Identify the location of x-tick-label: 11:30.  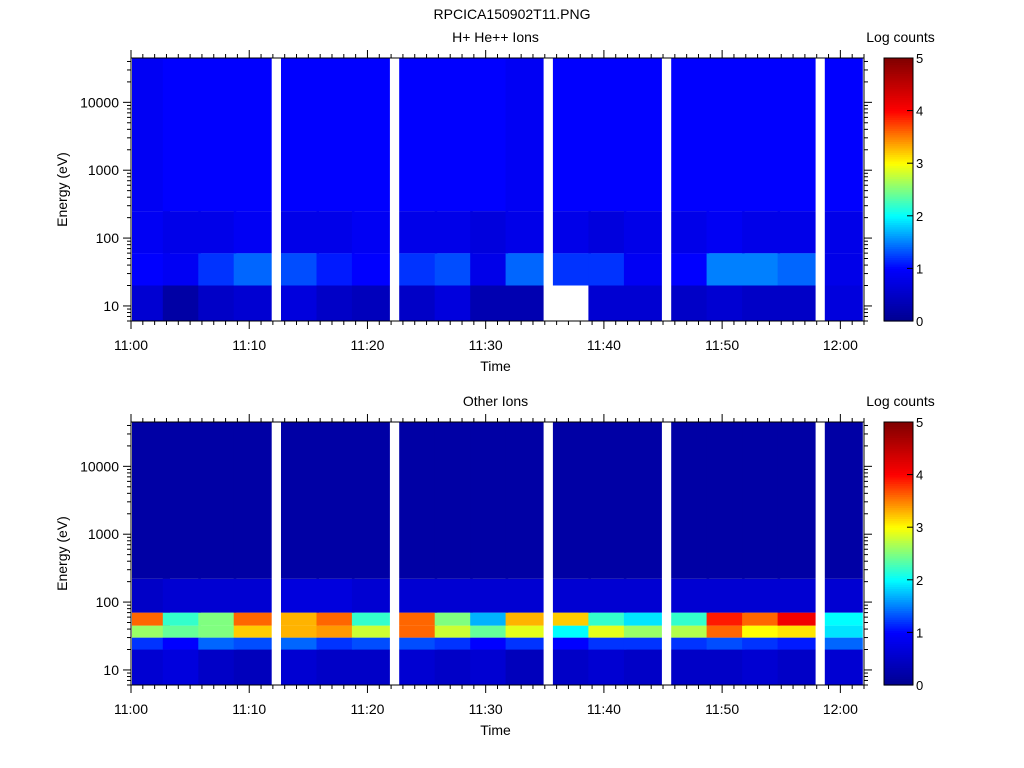
(486, 709).